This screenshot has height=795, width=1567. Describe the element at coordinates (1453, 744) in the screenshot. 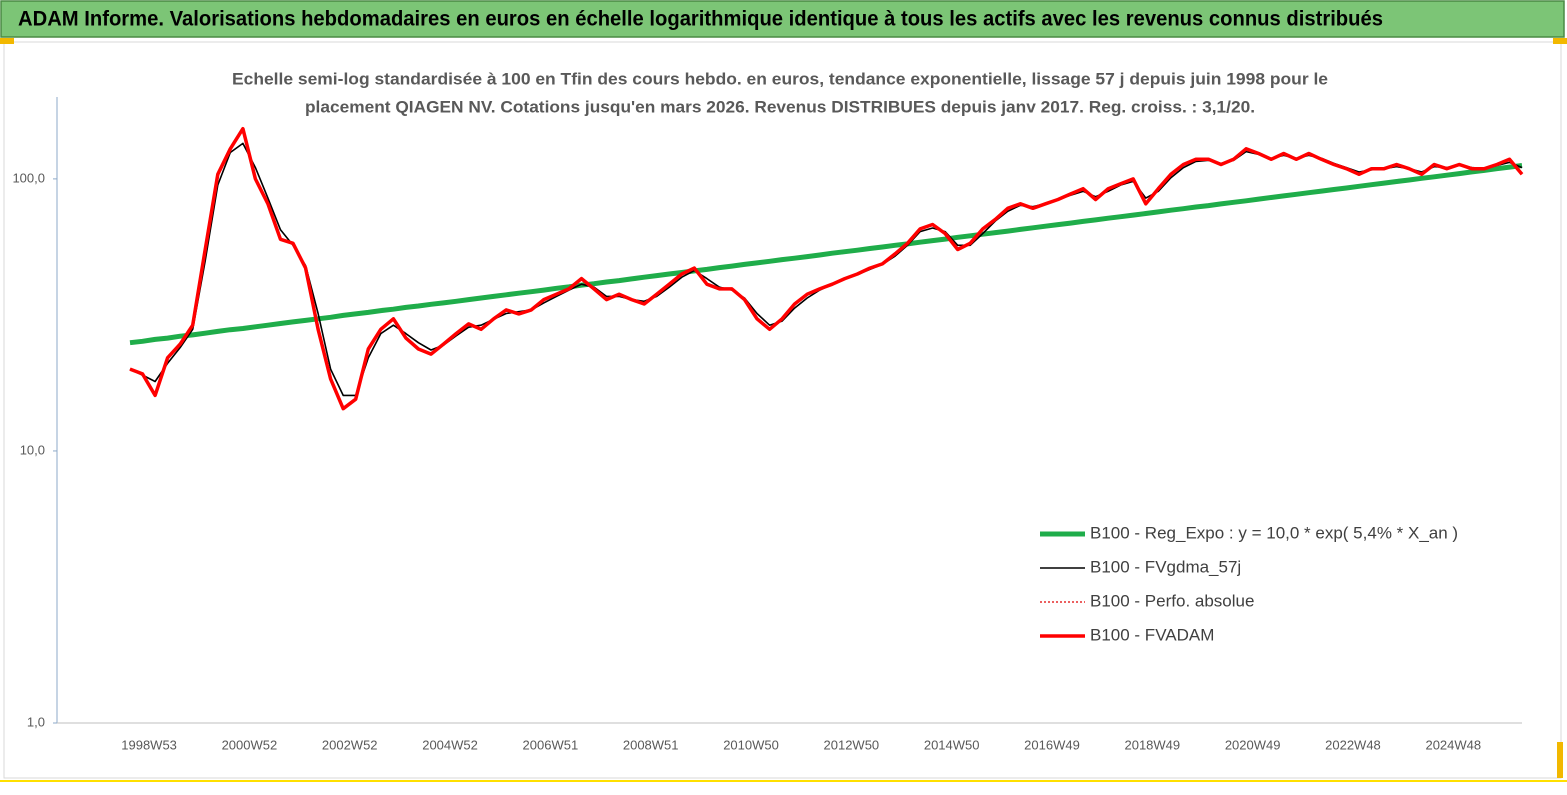

I see `x-tick-label: 2024W48` at that location.